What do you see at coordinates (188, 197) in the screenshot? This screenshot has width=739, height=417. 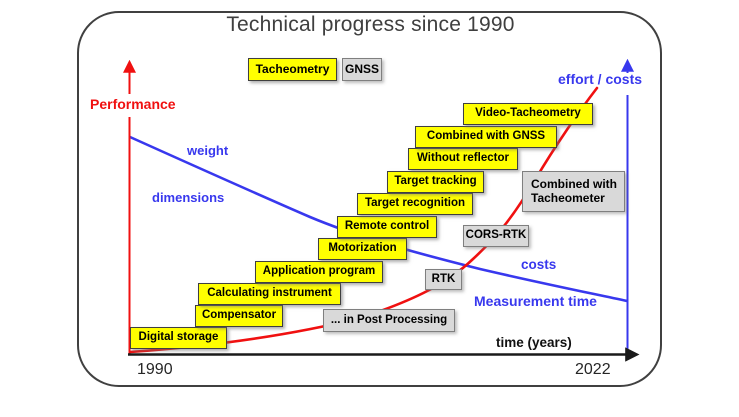 I see `dimensions-curve-label: dimensions` at bounding box center [188, 197].